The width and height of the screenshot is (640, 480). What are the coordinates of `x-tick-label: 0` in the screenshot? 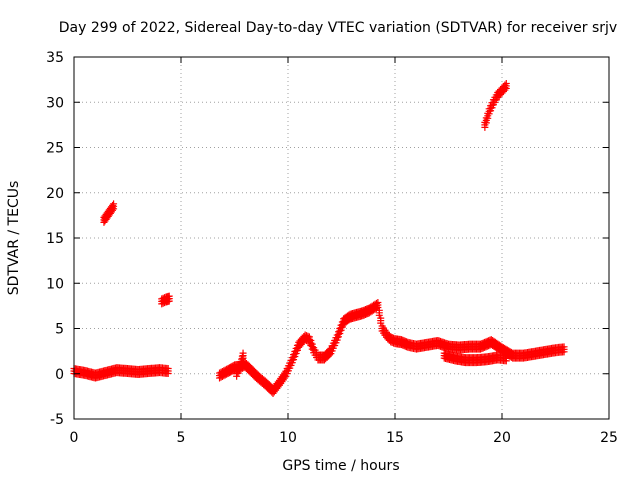 It's located at (74, 438).